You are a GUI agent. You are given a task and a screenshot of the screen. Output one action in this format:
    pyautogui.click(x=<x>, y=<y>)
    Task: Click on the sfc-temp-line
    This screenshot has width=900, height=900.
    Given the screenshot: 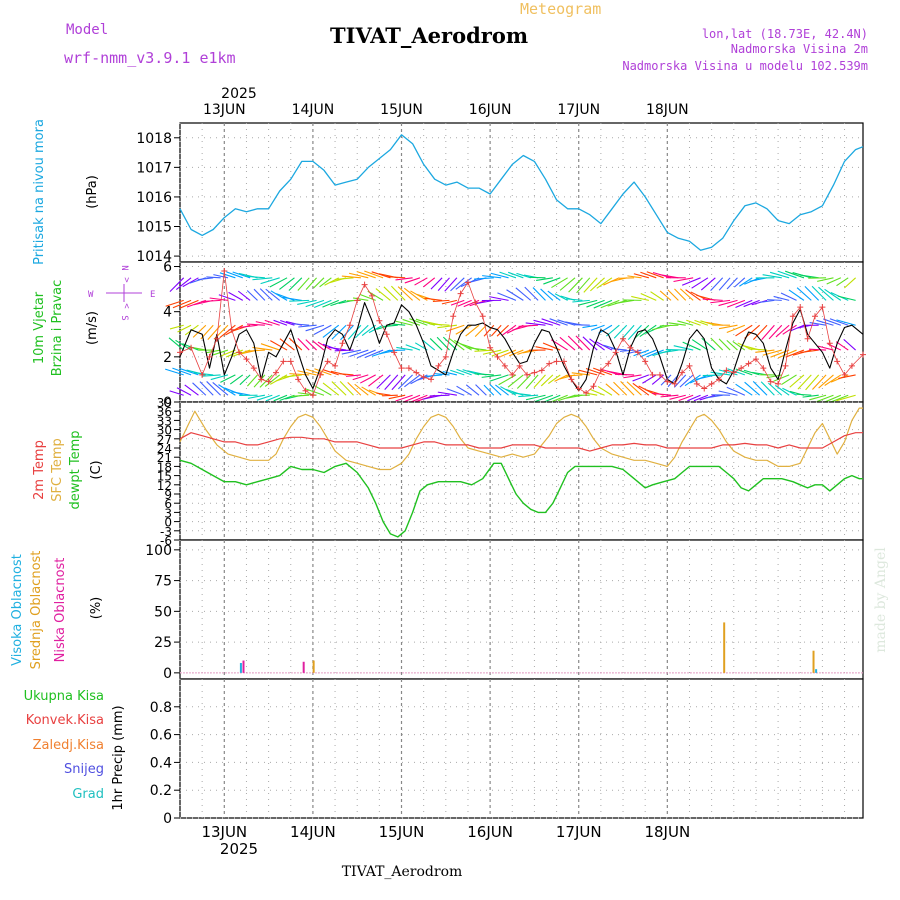 What is the action you would take?
    pyautogui.click(x=521, y=439)
    